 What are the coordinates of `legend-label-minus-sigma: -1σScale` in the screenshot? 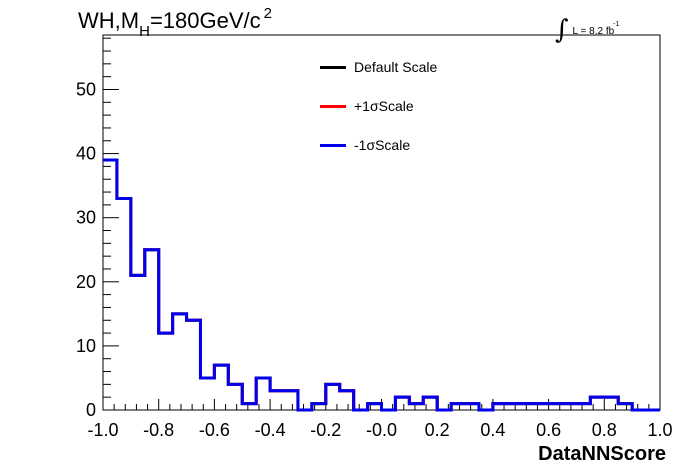 It's located at (382, 145).